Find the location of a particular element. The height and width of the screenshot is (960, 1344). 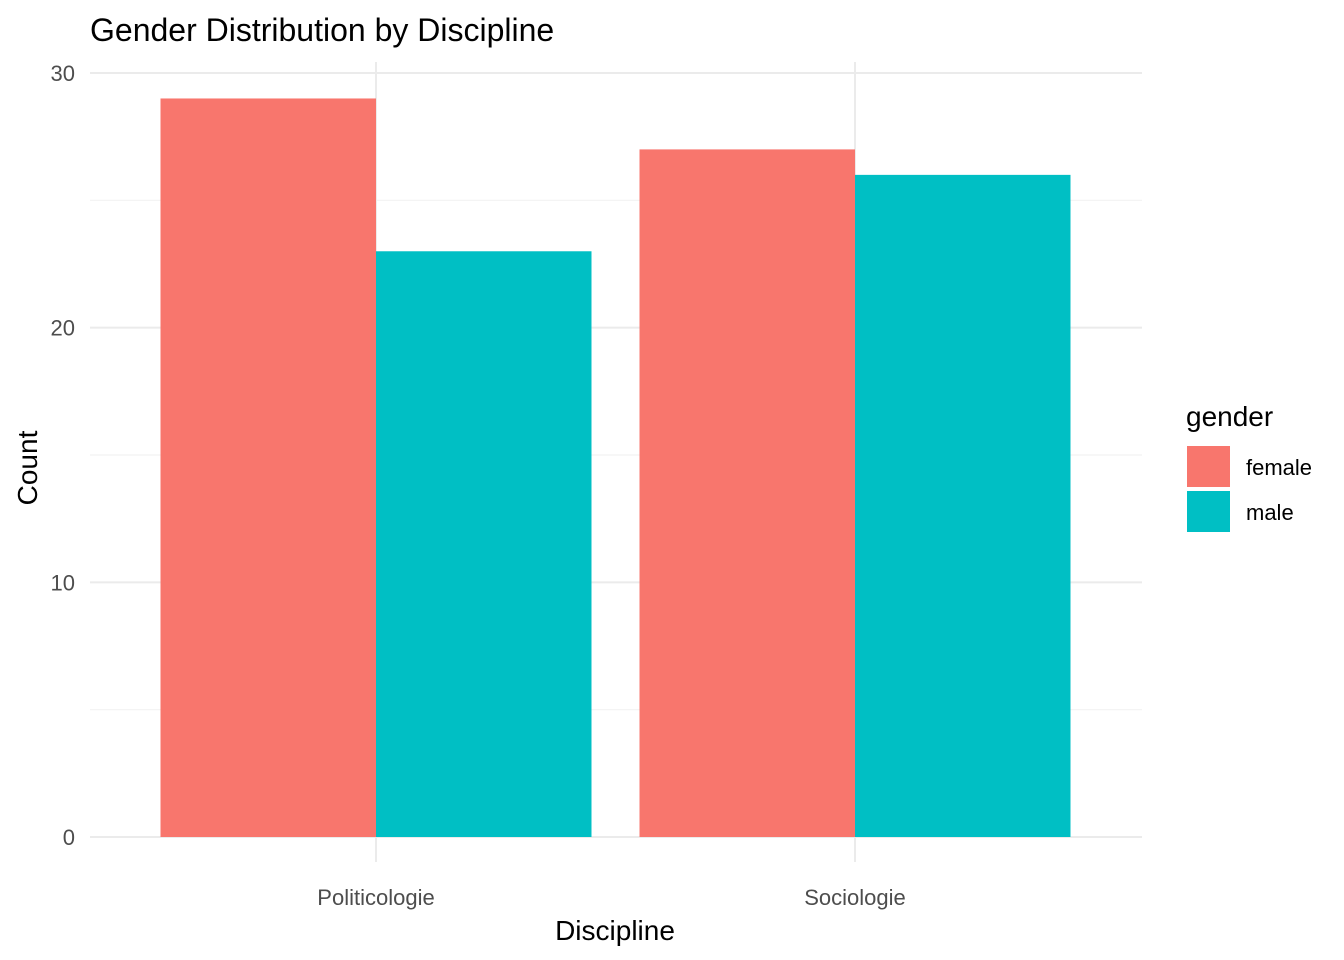

y-tick-label: 0 is located at coordinates (69, 837).